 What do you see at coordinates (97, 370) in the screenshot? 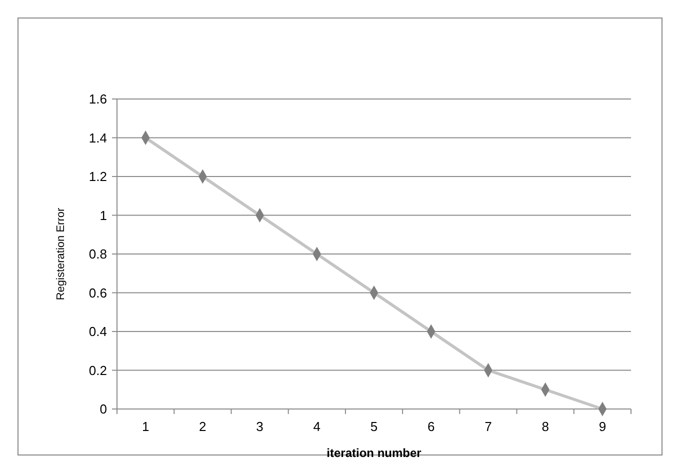
I see `y-tick-label: 0.2` at bounding box center [97, 370].